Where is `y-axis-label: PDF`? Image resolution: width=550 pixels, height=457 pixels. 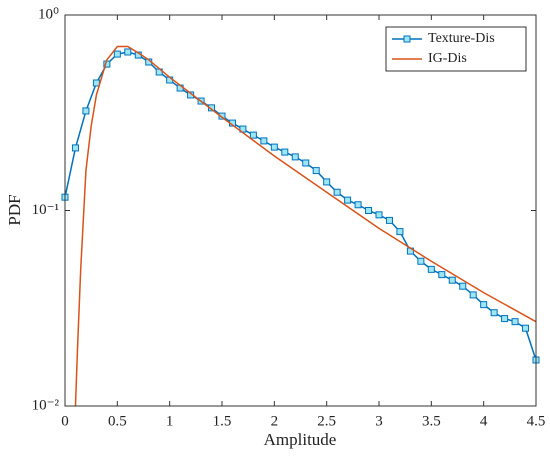 y-axis-label: PDF is located at coordinates (14, 209).